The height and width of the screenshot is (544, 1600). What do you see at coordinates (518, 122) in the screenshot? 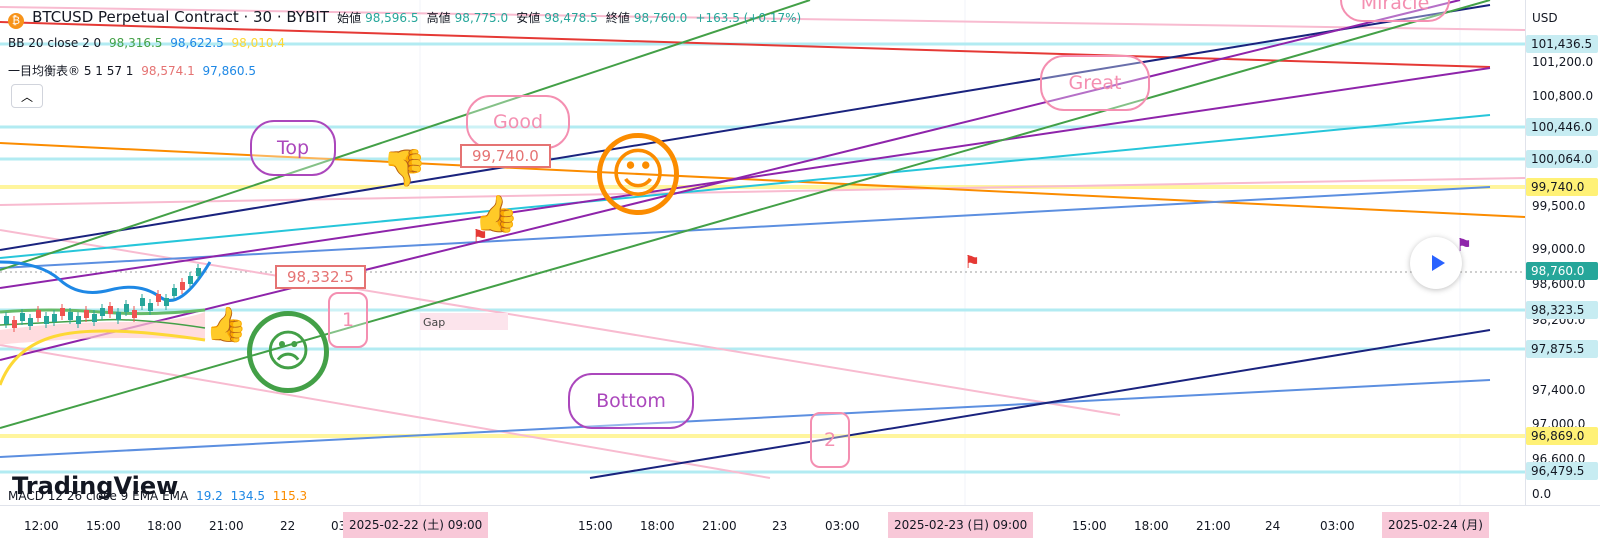
I see `good-callout: Good` at bounding box center [518, 122].